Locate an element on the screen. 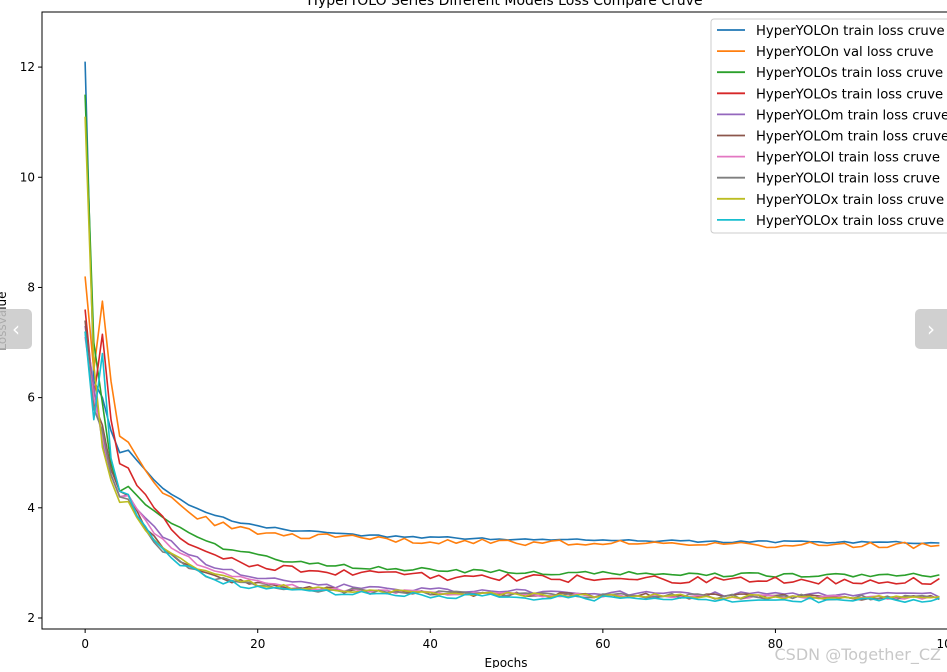  legend-label: HyperYOLOn train loss cruve is located at coordinates (850, 31).